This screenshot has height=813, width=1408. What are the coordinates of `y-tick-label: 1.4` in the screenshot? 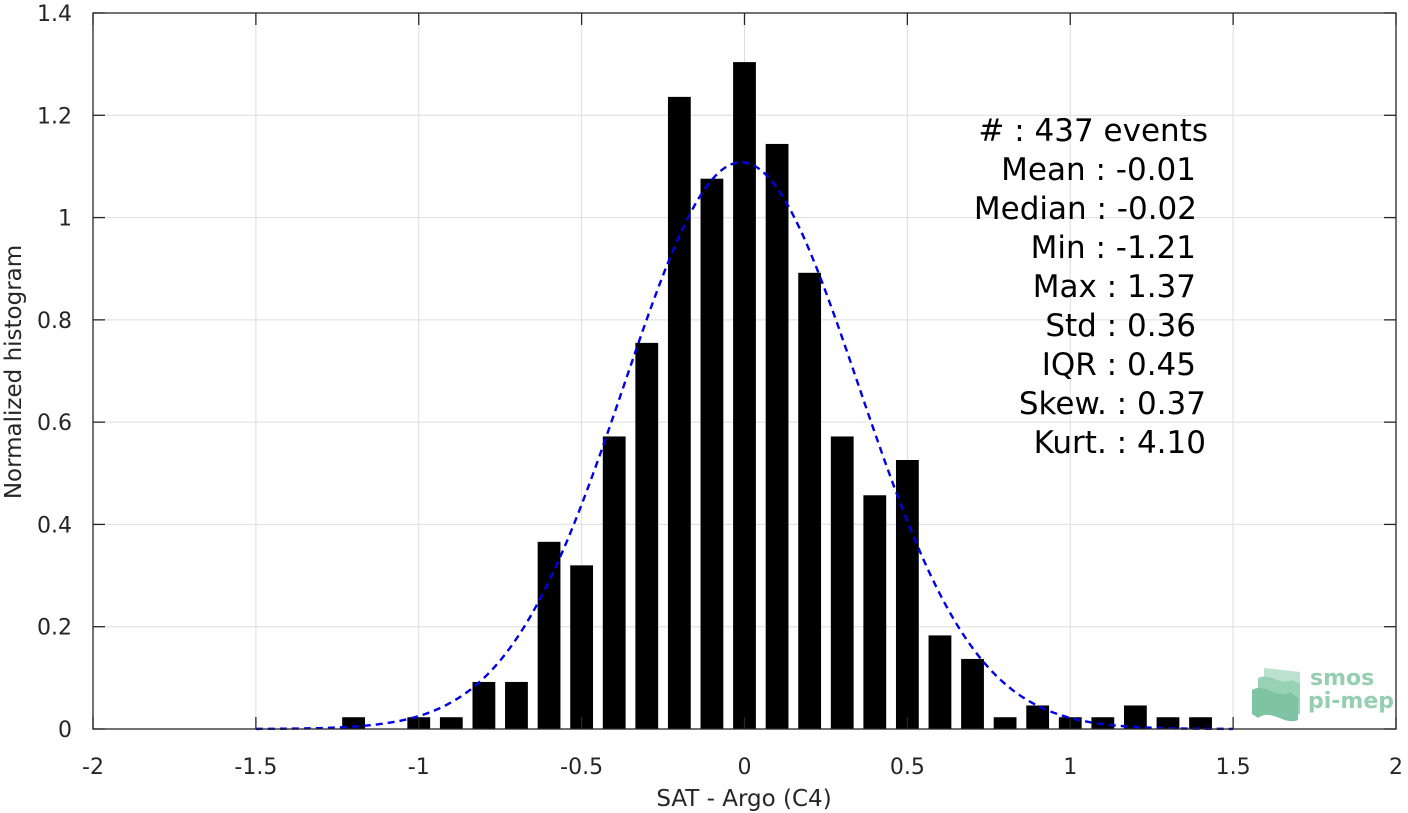 It's located at (54, 14).